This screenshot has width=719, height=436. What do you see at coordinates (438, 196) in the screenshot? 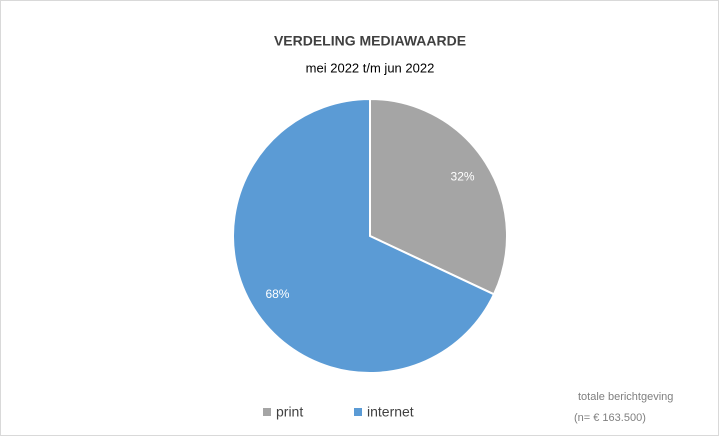
I see `pie-slice` at bounding box center [438, 196].